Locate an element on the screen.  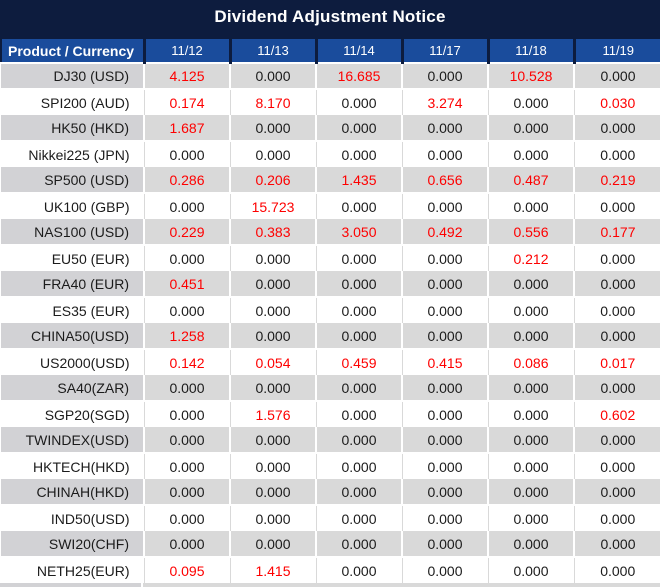
product-cell: SPI200 (AUD) is located at coordinates (73, 102).